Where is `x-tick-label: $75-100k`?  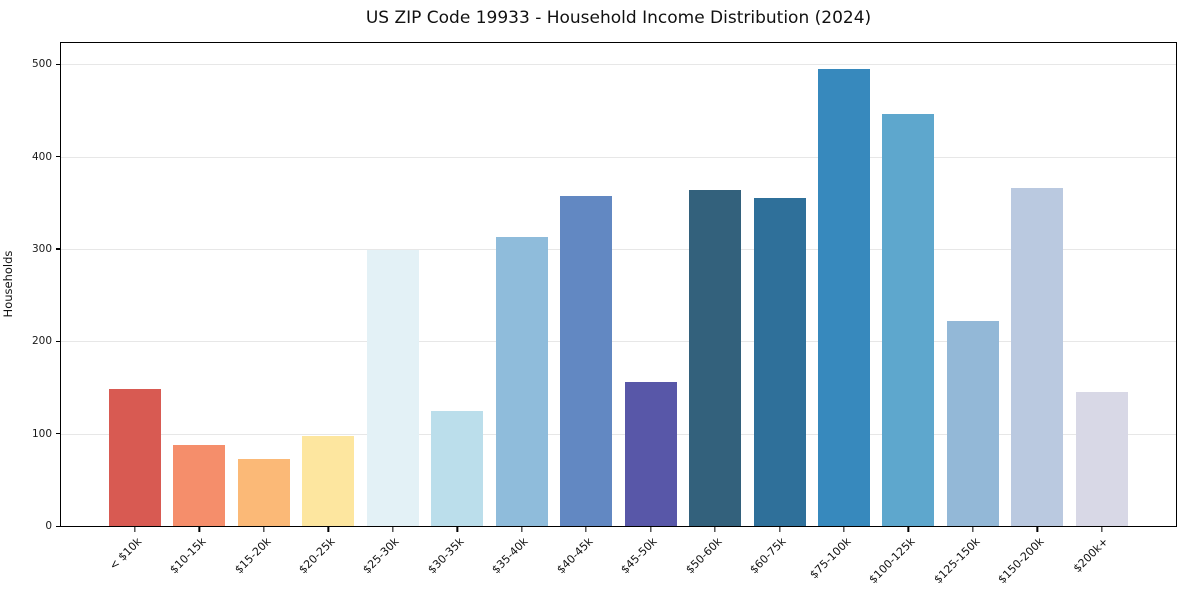 x-tick-label: $75-100k is located at coordinates (830, 558).